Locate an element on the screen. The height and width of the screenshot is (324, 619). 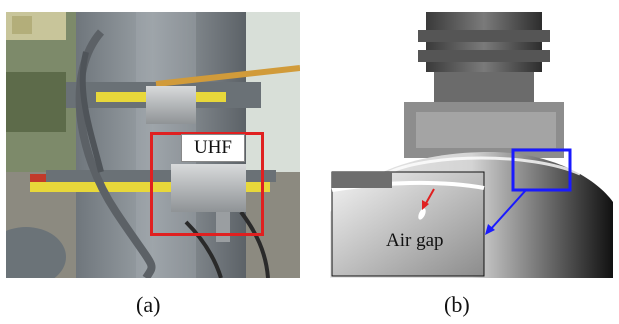
uhf-sensor is located at coordinates (208, 188).